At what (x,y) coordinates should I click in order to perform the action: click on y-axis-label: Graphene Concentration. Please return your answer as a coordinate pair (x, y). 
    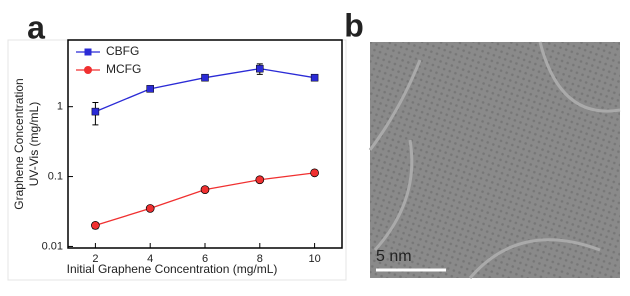
    Looking at the image, I should click on (19, 143).